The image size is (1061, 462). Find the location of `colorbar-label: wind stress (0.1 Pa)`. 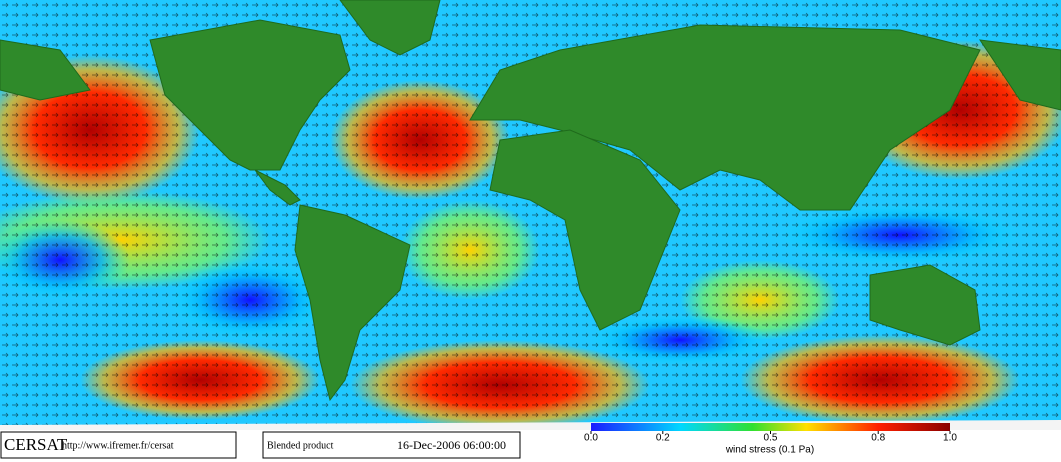

colorbar-label: wind stress (0.1 Pa) is located at coordinates (769, 450).